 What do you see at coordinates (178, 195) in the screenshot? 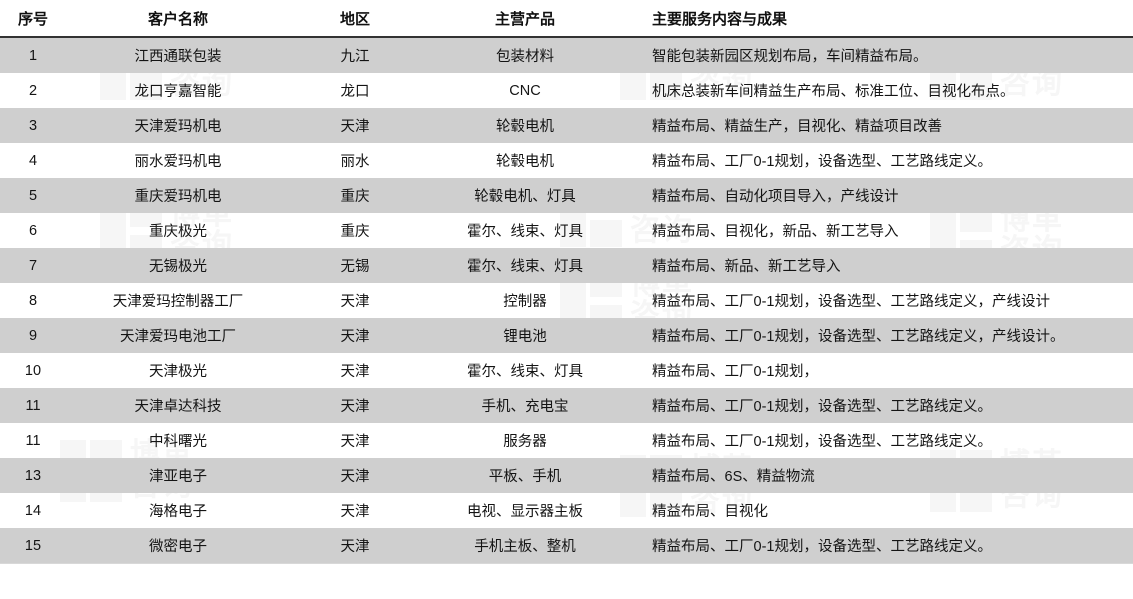
I see `cell-client: 重庆爱玛机电` at bounding box center [178, 195].